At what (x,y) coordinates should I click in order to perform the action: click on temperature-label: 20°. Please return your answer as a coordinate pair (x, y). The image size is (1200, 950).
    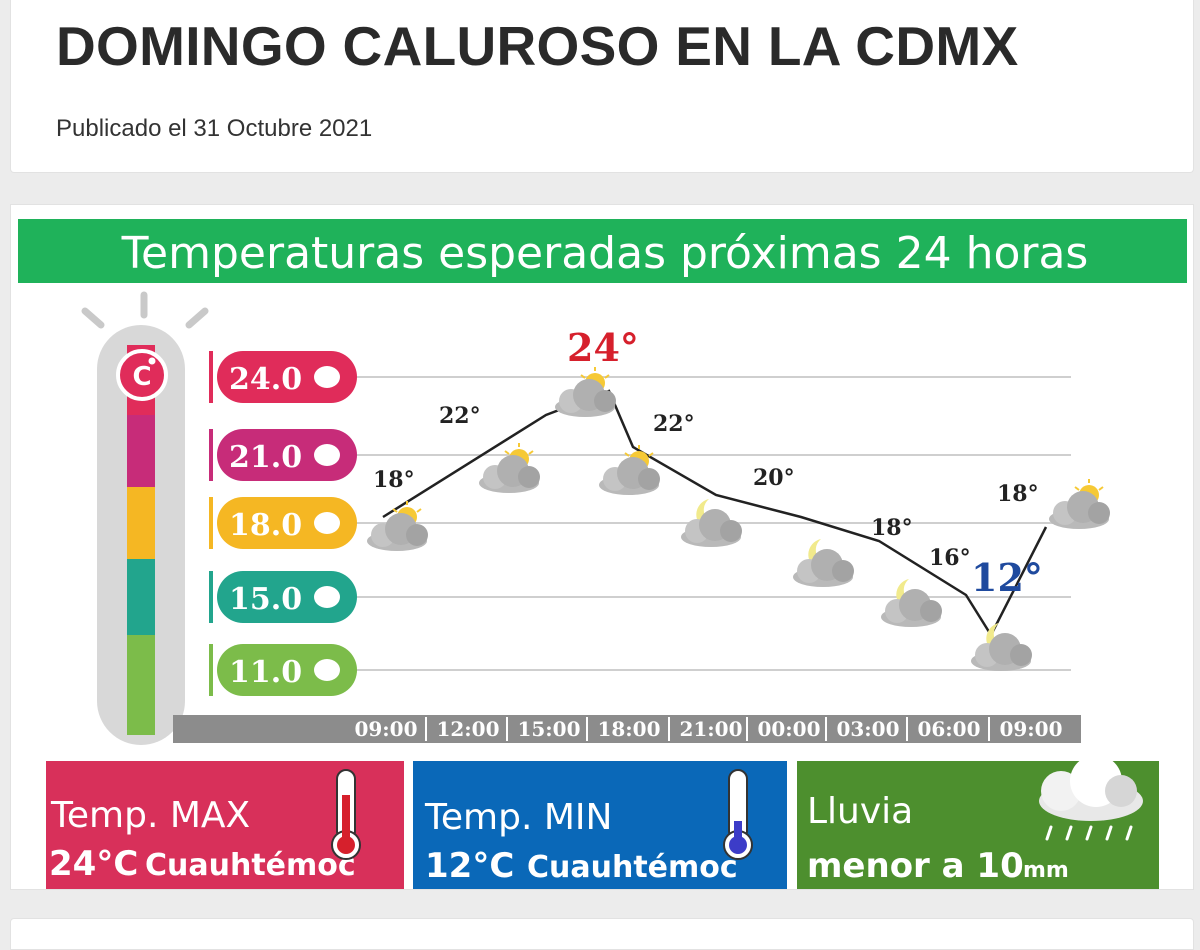
    Looking at the image, I should click on (774, 478).